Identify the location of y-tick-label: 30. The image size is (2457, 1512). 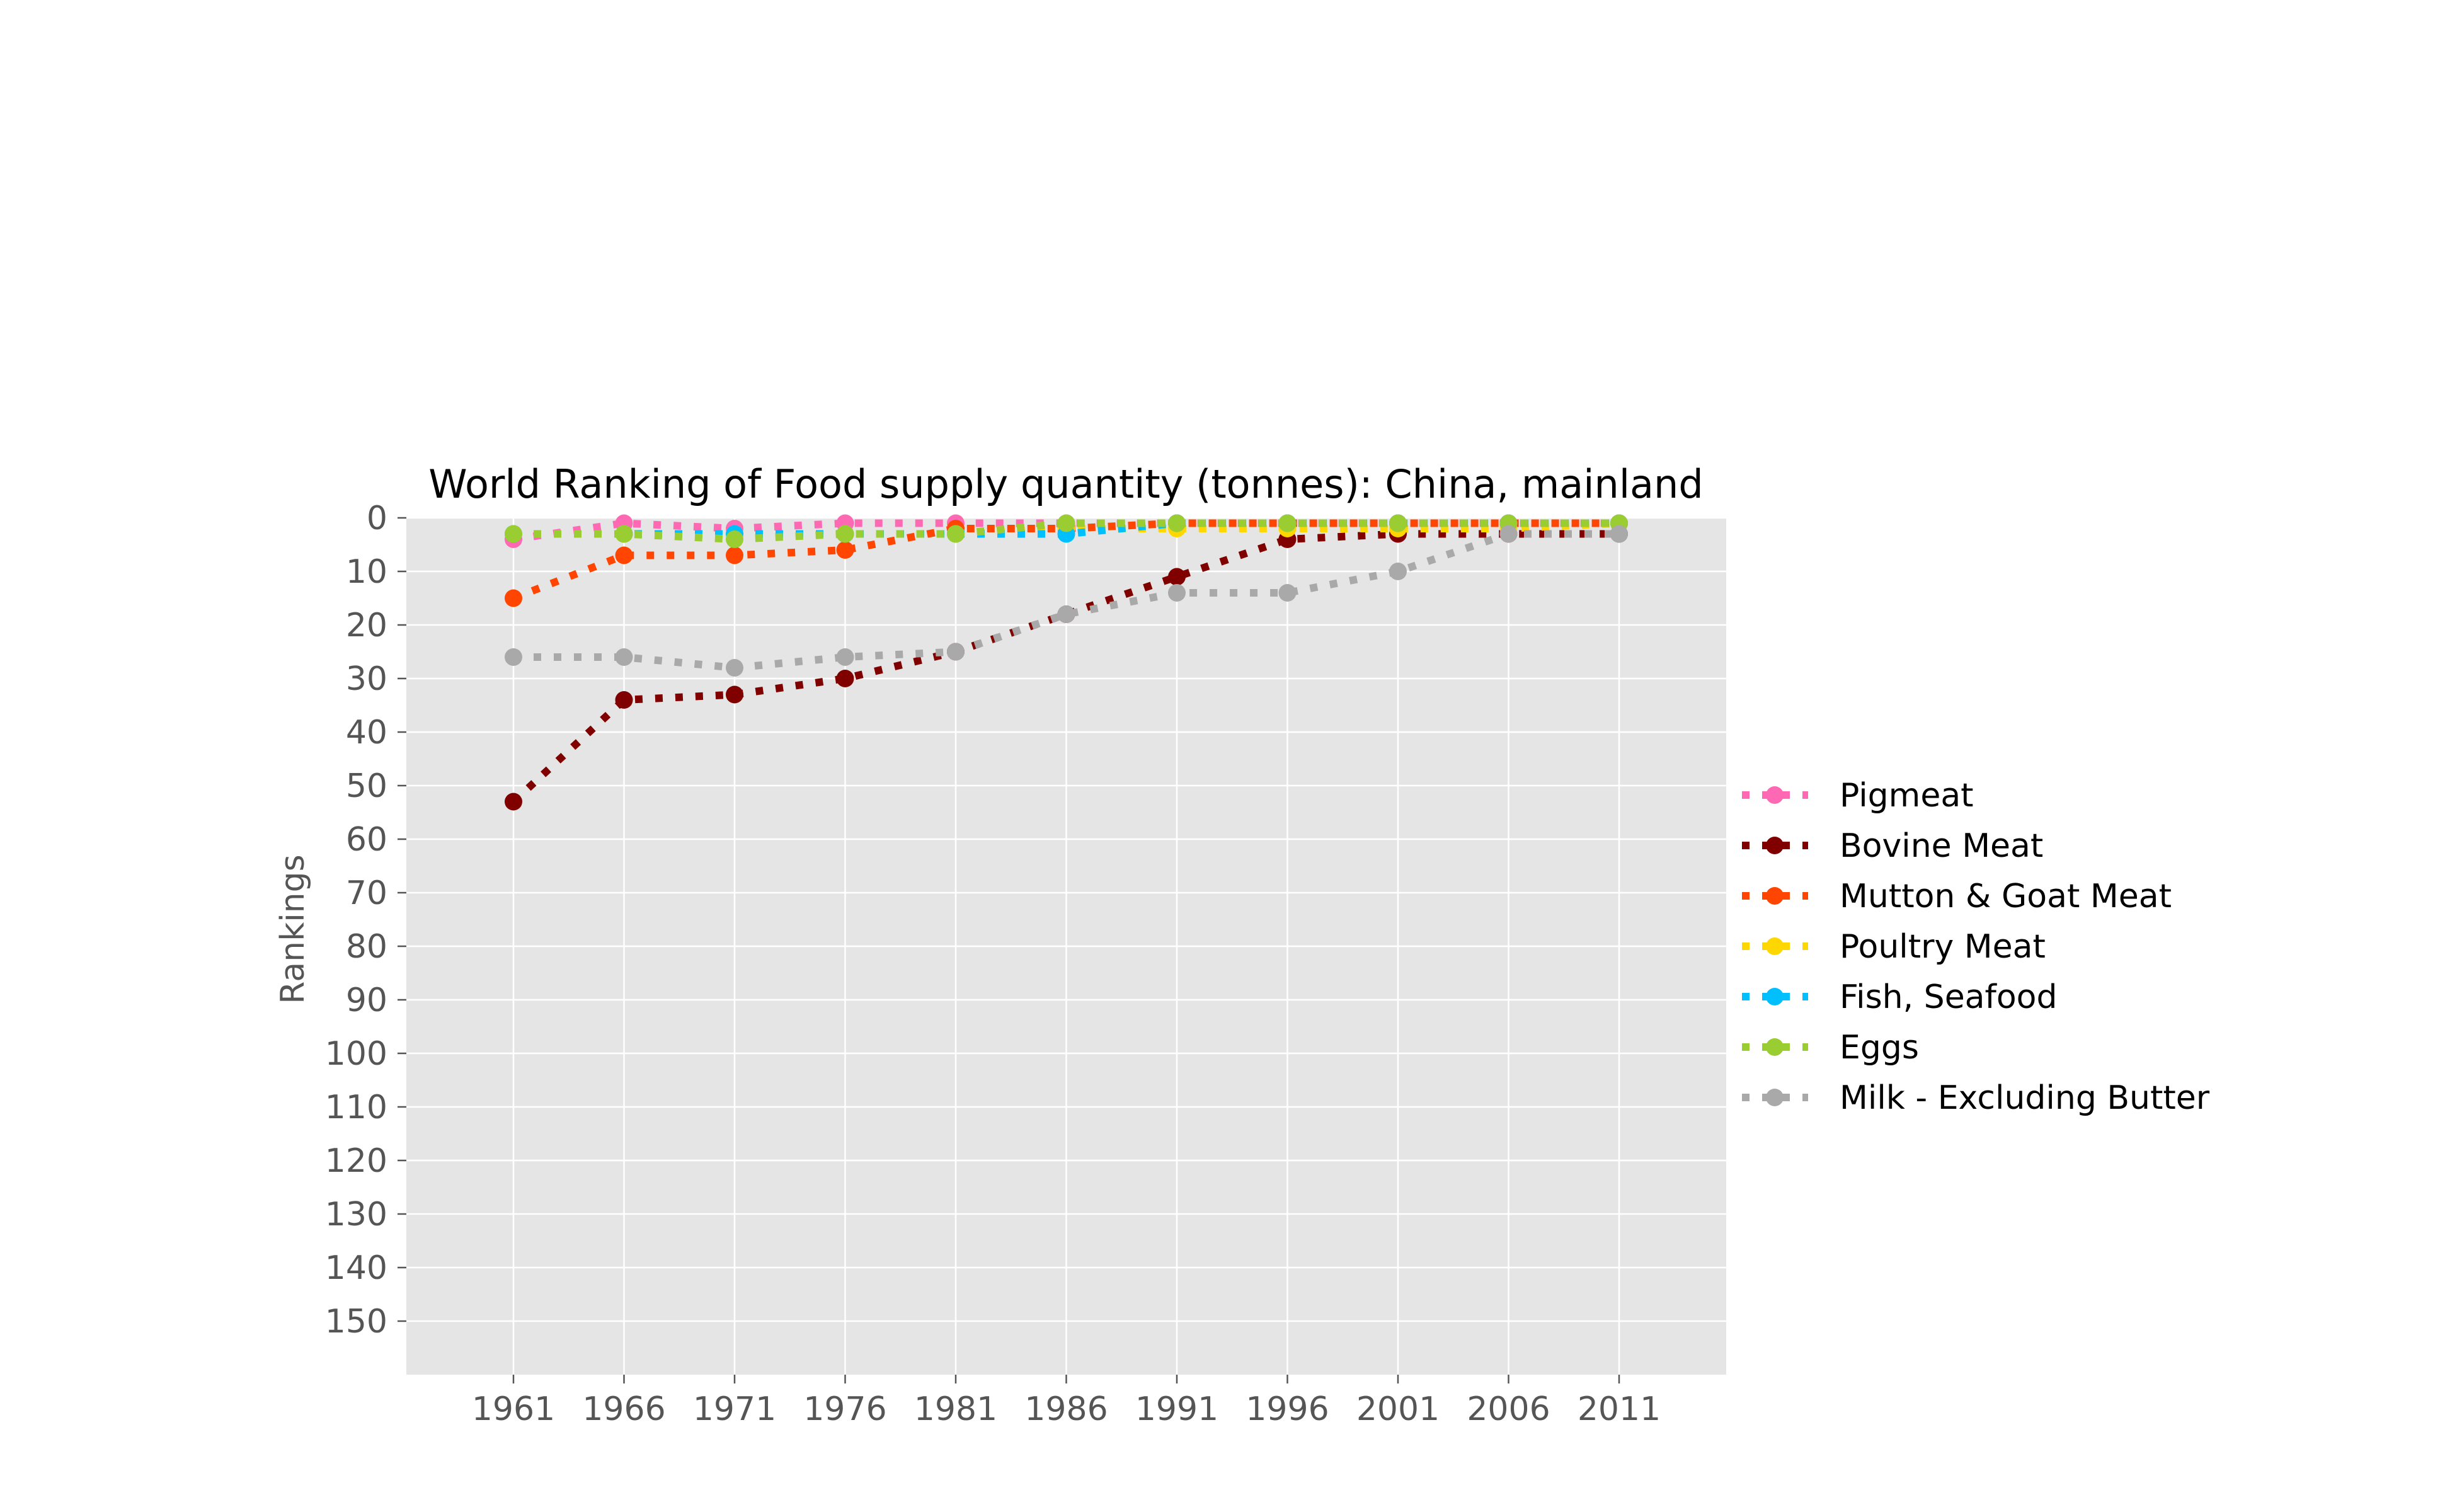
(366, 679).